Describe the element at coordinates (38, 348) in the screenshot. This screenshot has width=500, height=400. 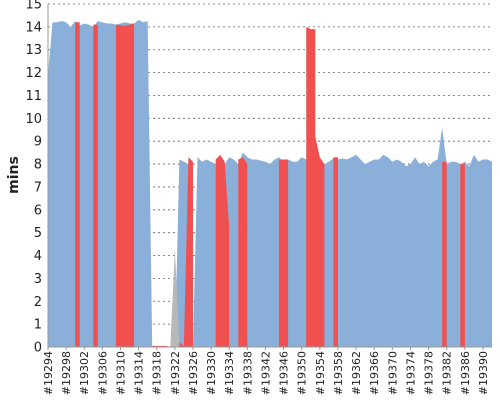
I see `y-tick-label-0: 0` at that location.